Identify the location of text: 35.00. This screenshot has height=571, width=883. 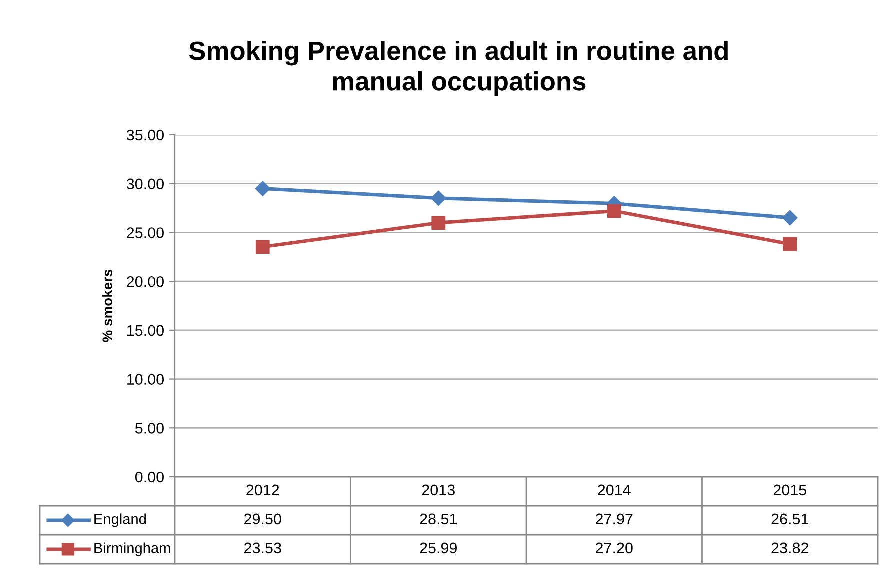
(145, 135).